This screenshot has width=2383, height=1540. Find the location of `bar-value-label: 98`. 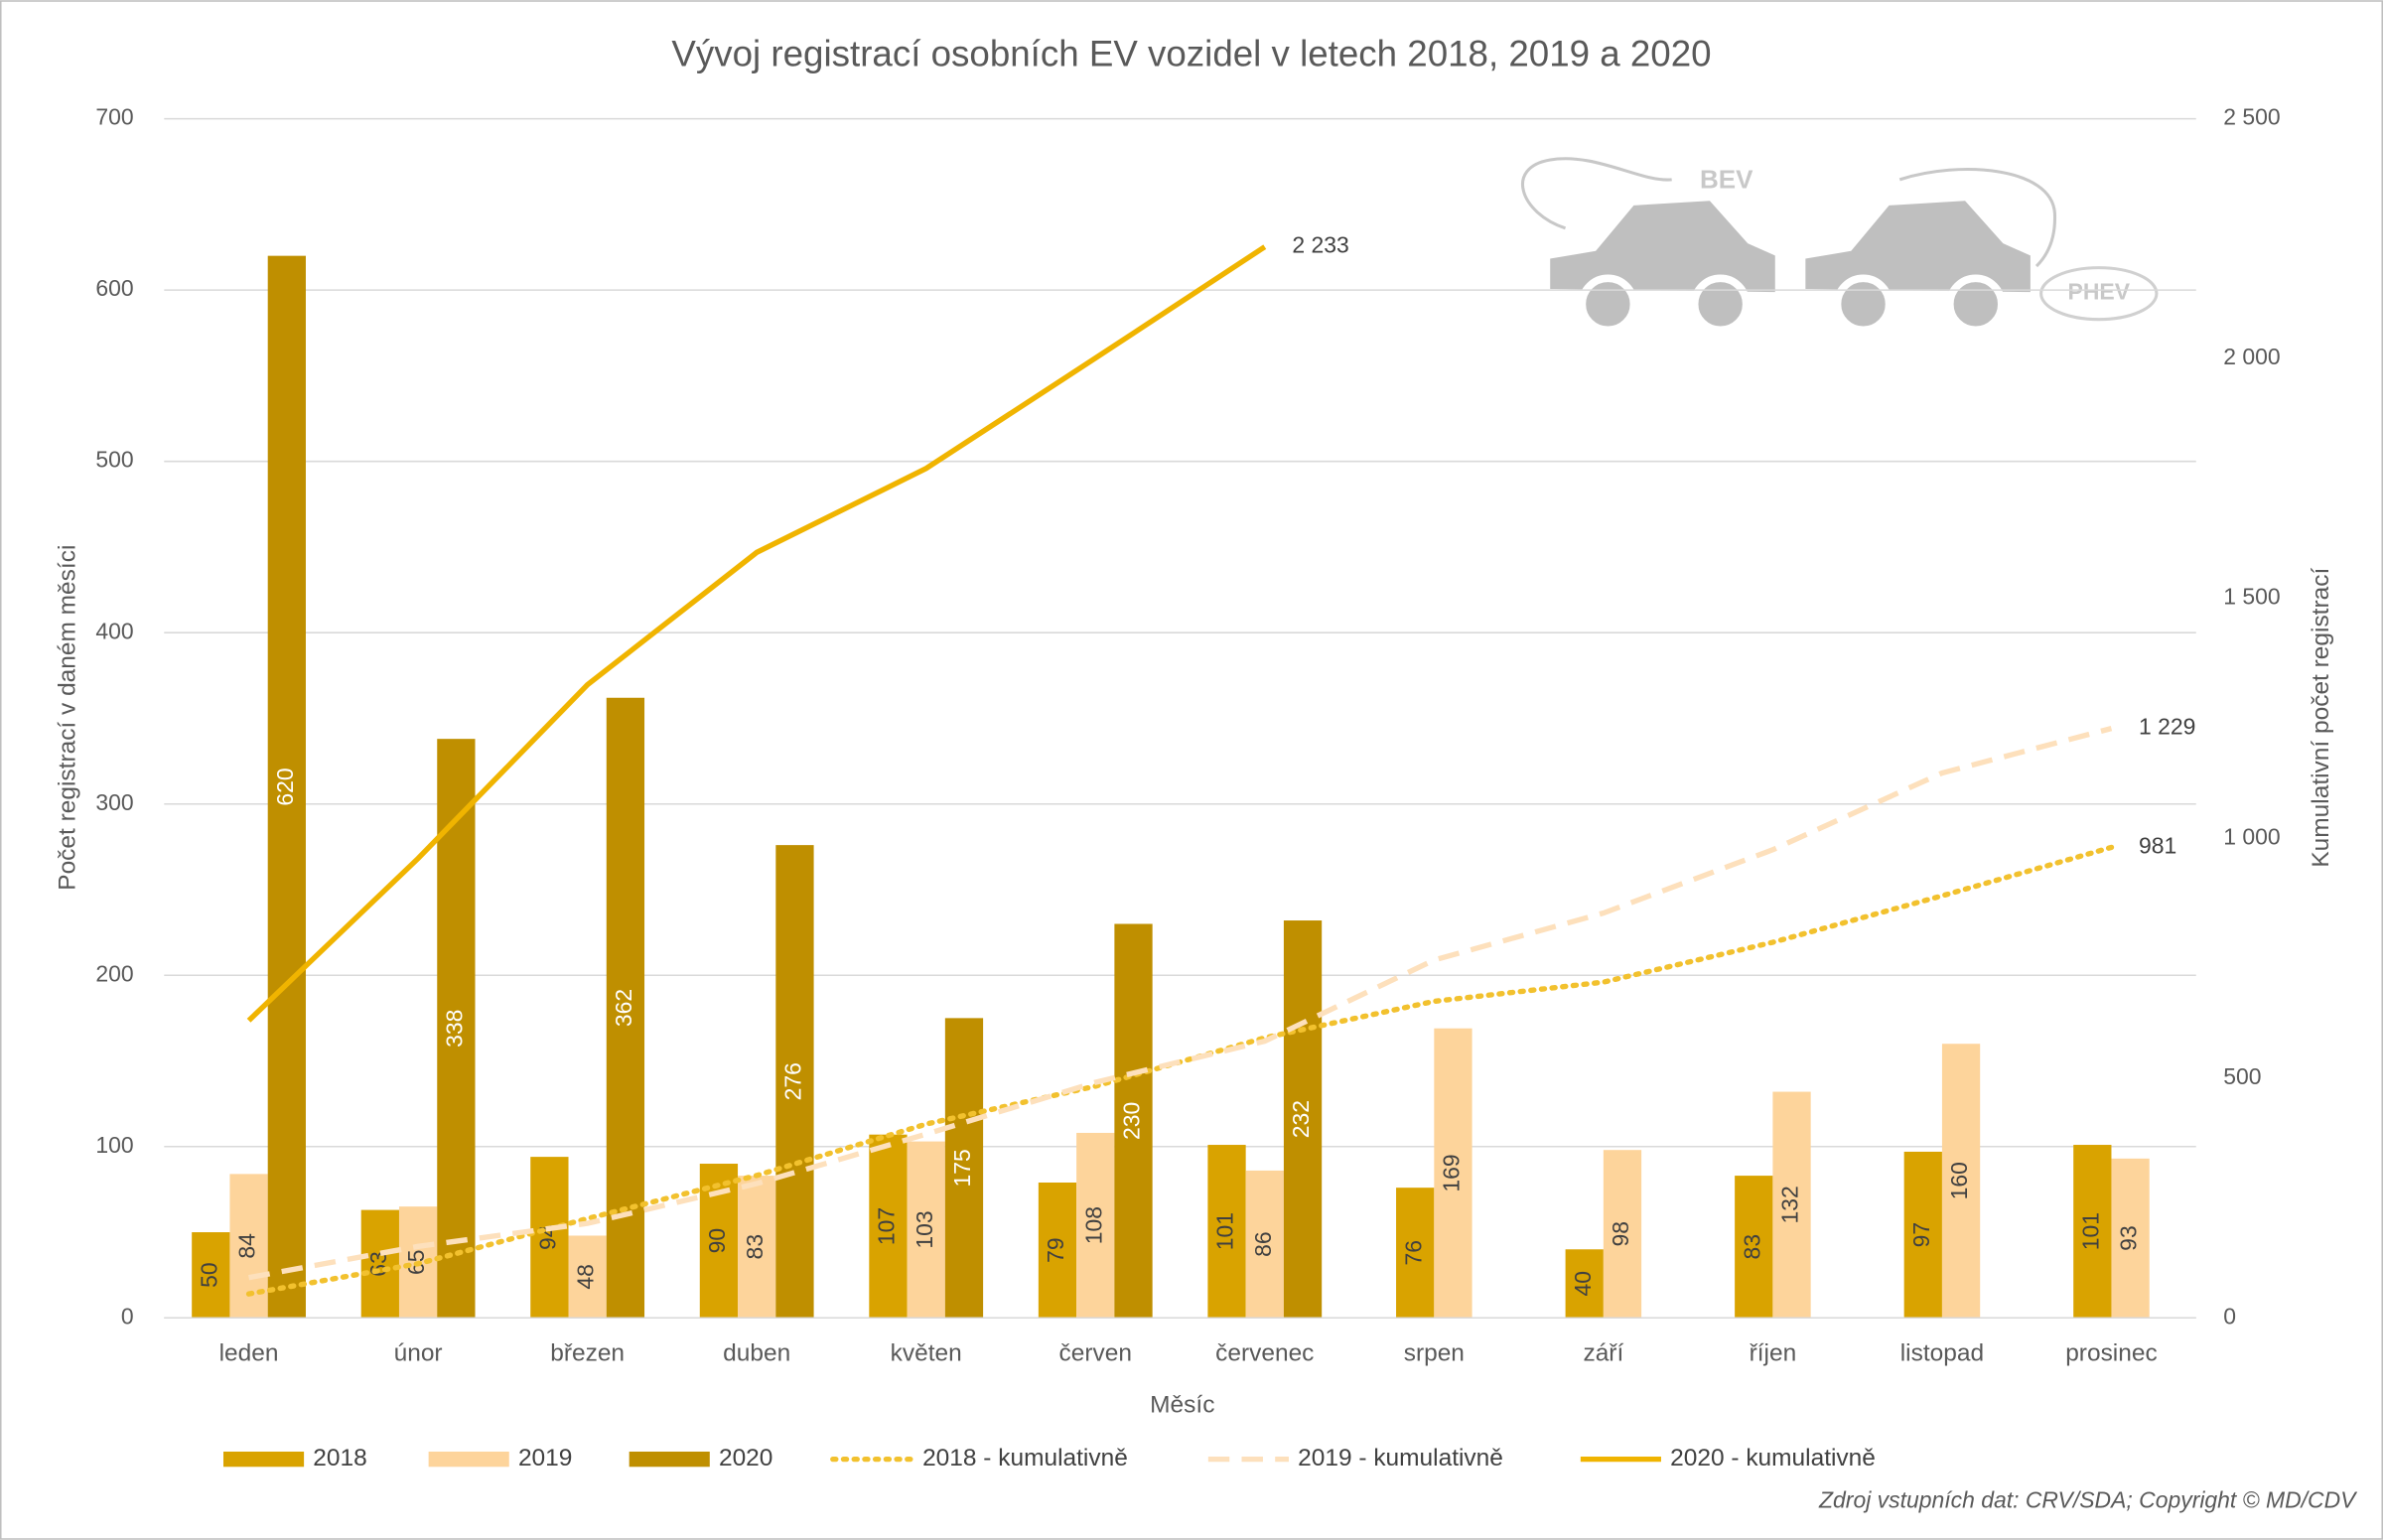

bar-value-label: 98 is located at coordinates (1620, 1234).